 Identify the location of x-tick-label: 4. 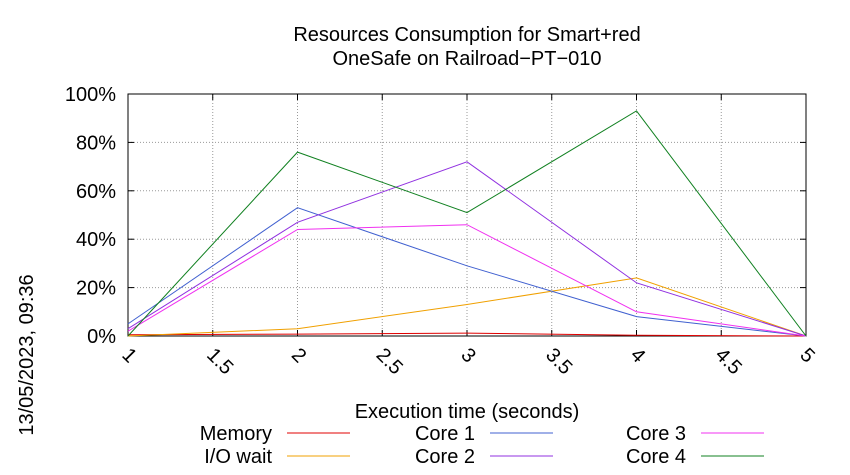
(637, 355).